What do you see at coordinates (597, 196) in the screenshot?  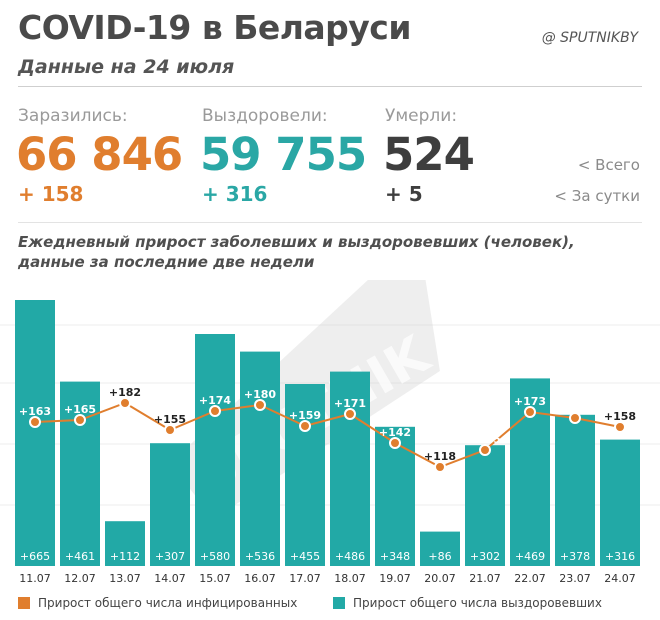 I see `note-daily: < За сутки` at bounding box center [597, 196].